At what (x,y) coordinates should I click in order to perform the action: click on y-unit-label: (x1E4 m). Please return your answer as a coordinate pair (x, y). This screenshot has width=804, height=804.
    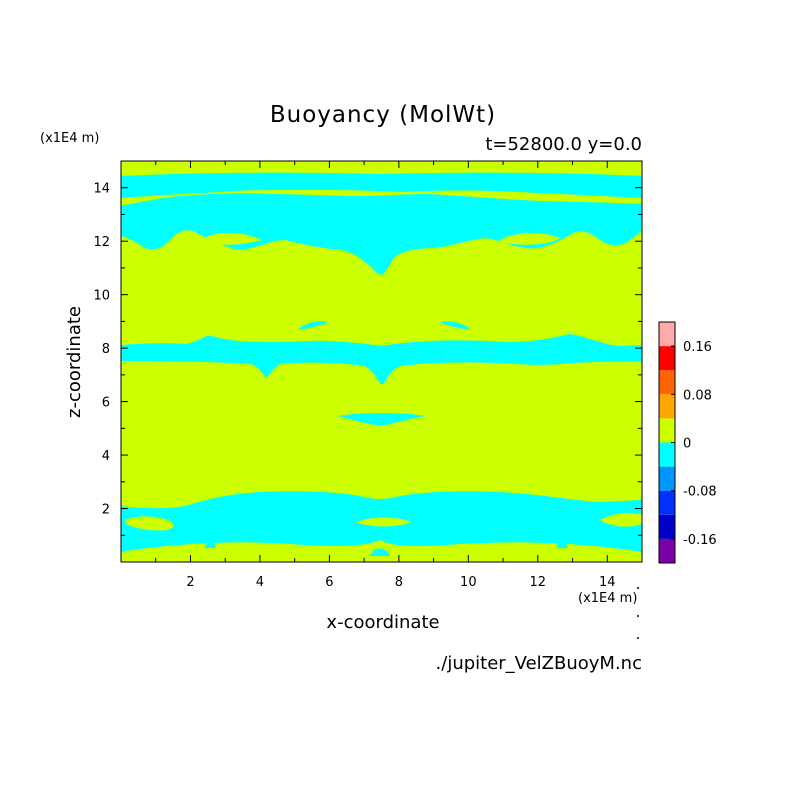
    Looking at the image, I should click on (69, 138).